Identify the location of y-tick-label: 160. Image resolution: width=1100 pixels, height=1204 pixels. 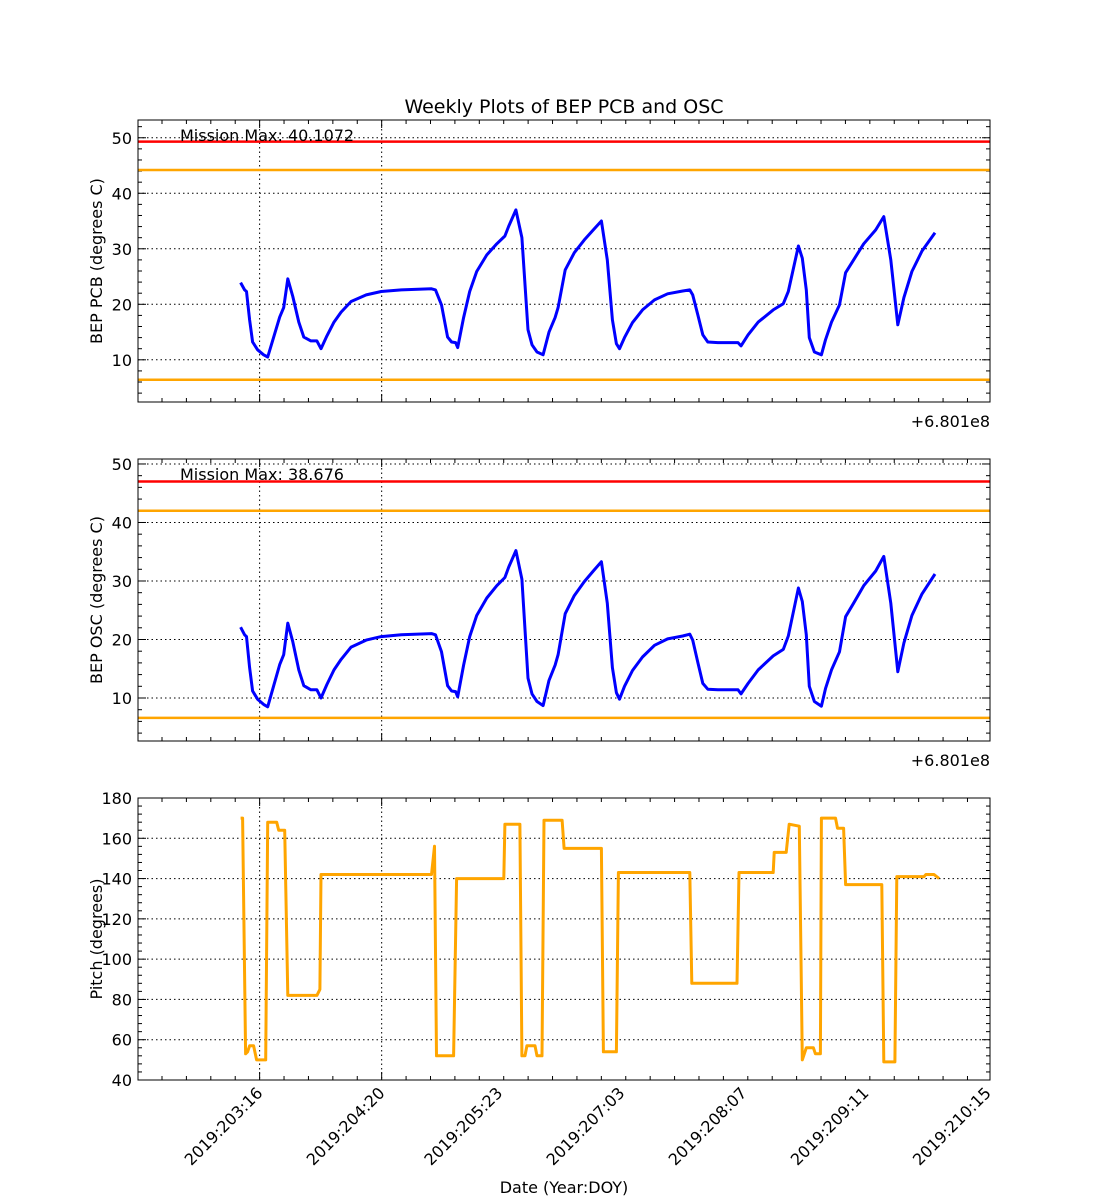
(116, 838).